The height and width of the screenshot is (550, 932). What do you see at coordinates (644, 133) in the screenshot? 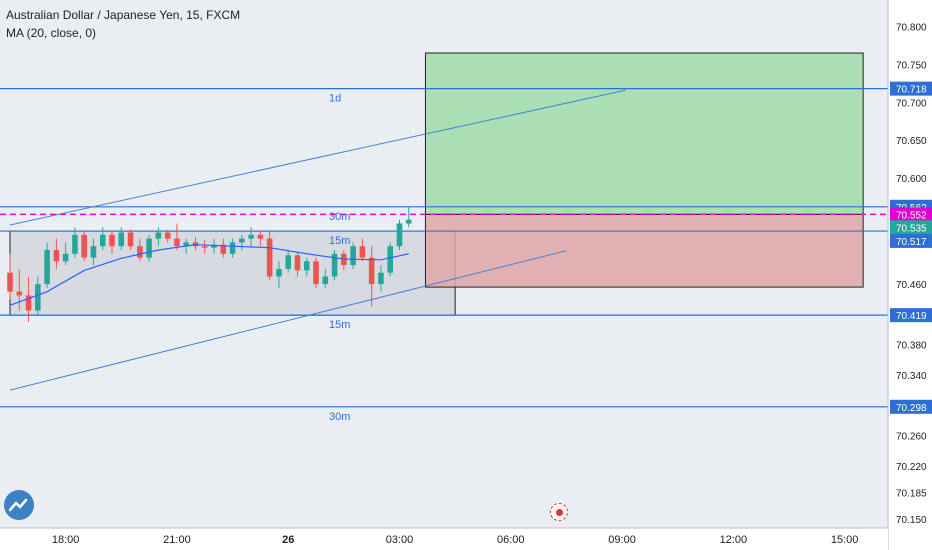
I see `target-zone` at bounding box center [644, 133].